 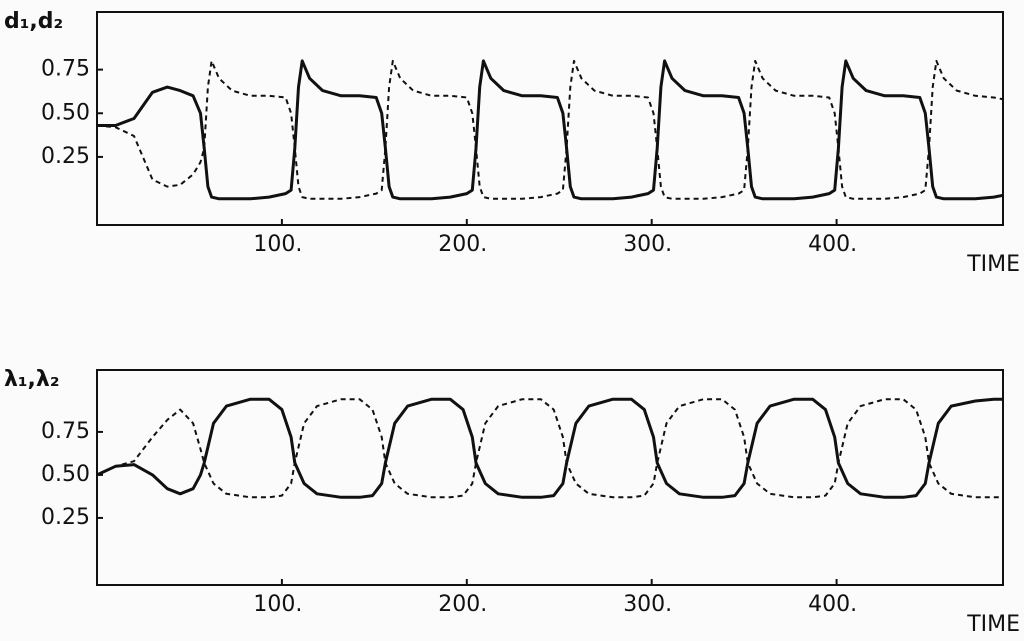 I want to click on y-axis-label: λ₁,λ₂, so click(x=31, y=379).